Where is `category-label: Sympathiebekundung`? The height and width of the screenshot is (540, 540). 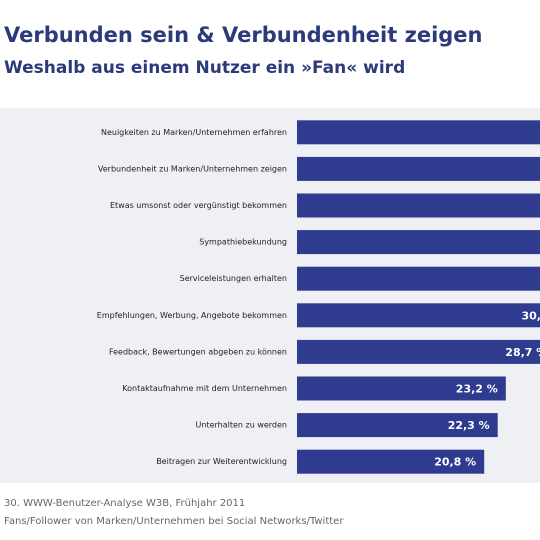 category-label: Sympathiebekundung is located at coordinates (243, 242).